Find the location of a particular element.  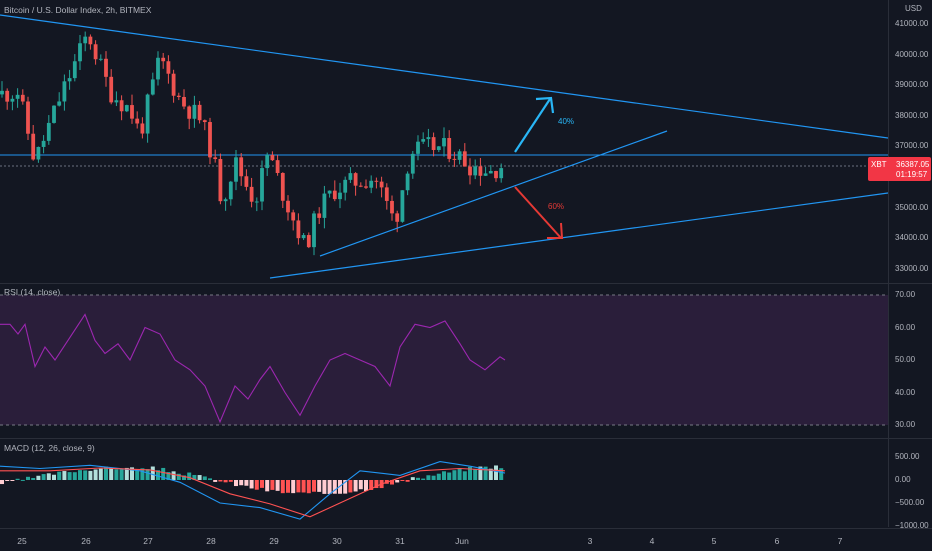

price-tick-label: 39000.00 is located at coordinates (912, 85).